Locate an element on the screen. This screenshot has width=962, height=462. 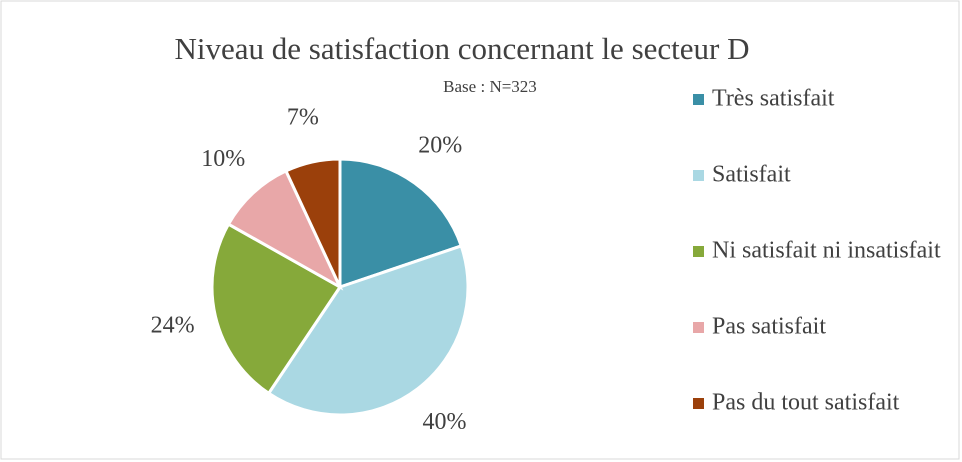
data-label: 10% is located at coordinates (223, 159).